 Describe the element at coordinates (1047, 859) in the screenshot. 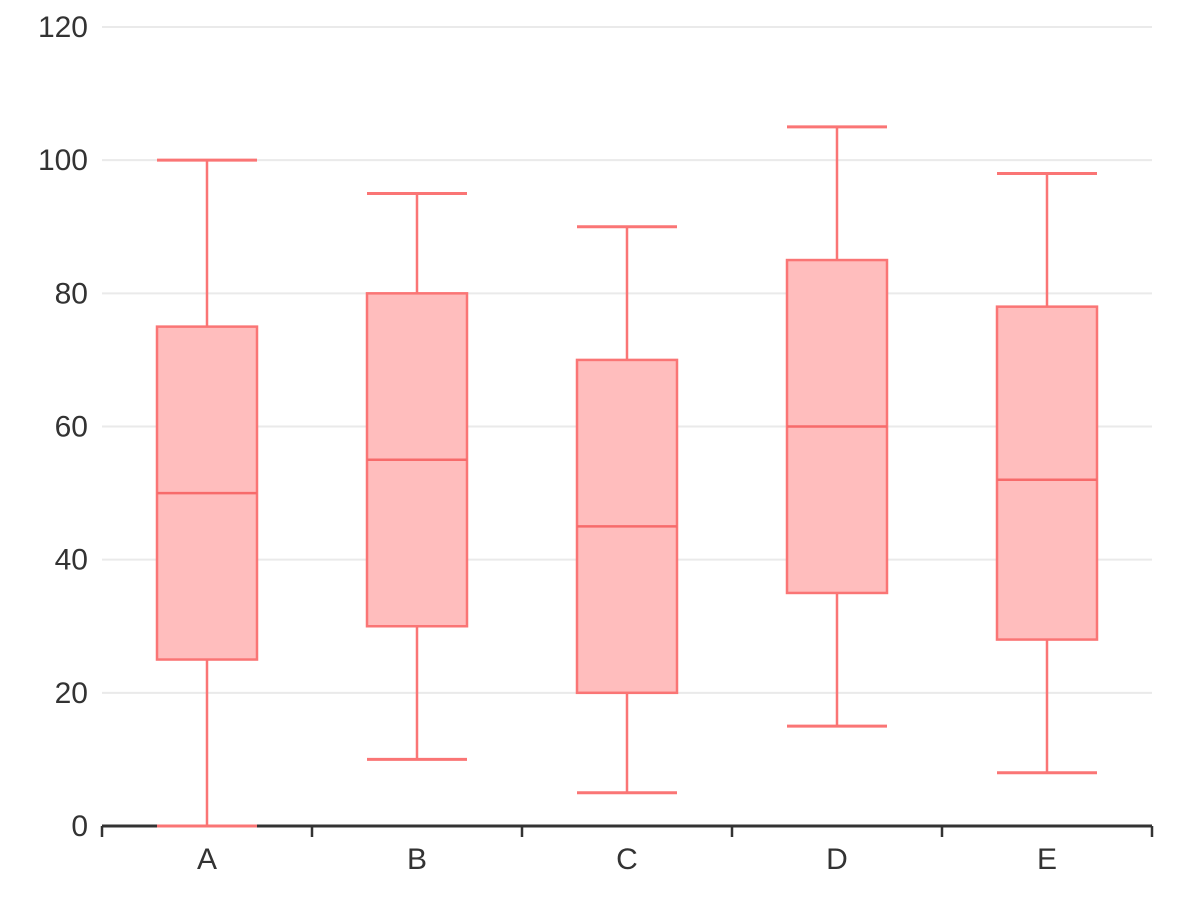

I see `x-axis-category-label: E` at that location.